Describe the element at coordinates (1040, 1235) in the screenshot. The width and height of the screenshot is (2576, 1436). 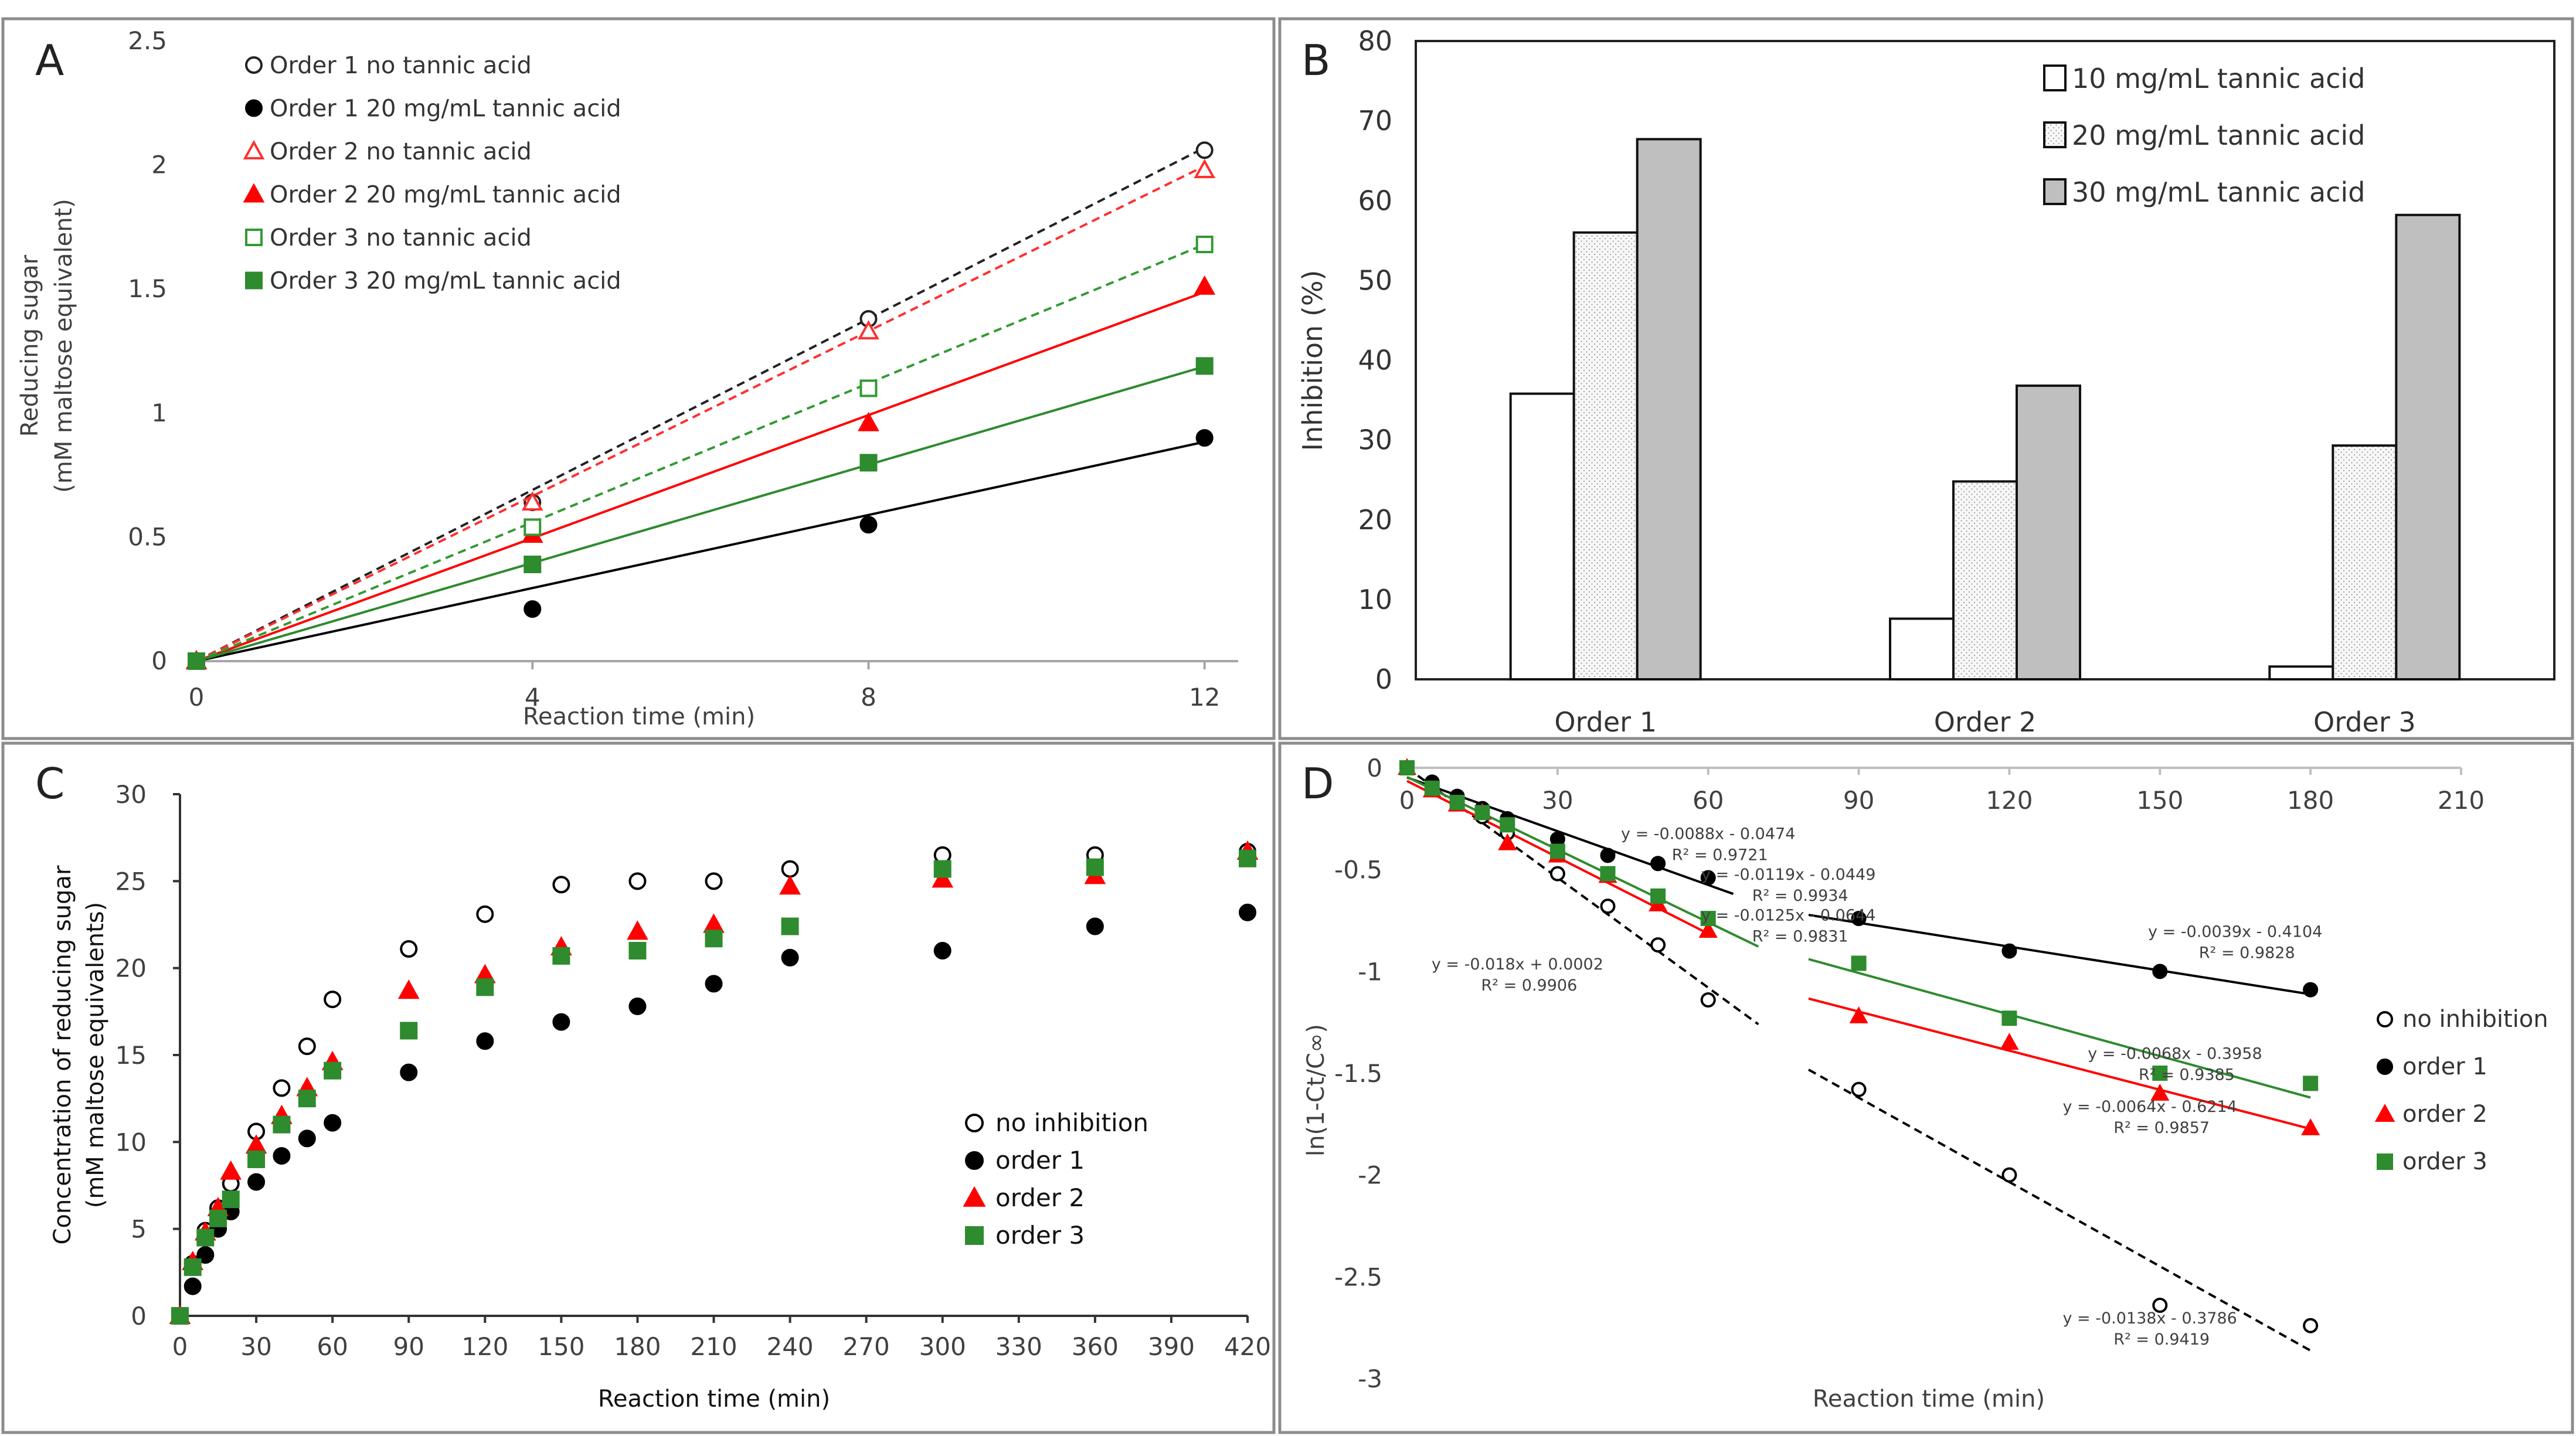
I see `panel-c-legend-label: order 3` at that location.